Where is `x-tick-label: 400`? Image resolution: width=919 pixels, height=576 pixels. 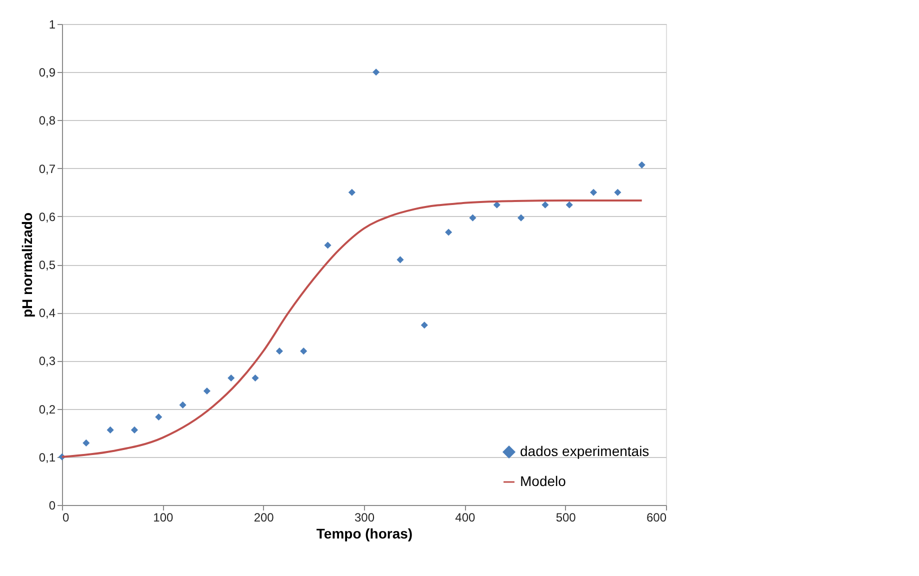
x-tick-label: 400 is located at coordinates (465, 517).